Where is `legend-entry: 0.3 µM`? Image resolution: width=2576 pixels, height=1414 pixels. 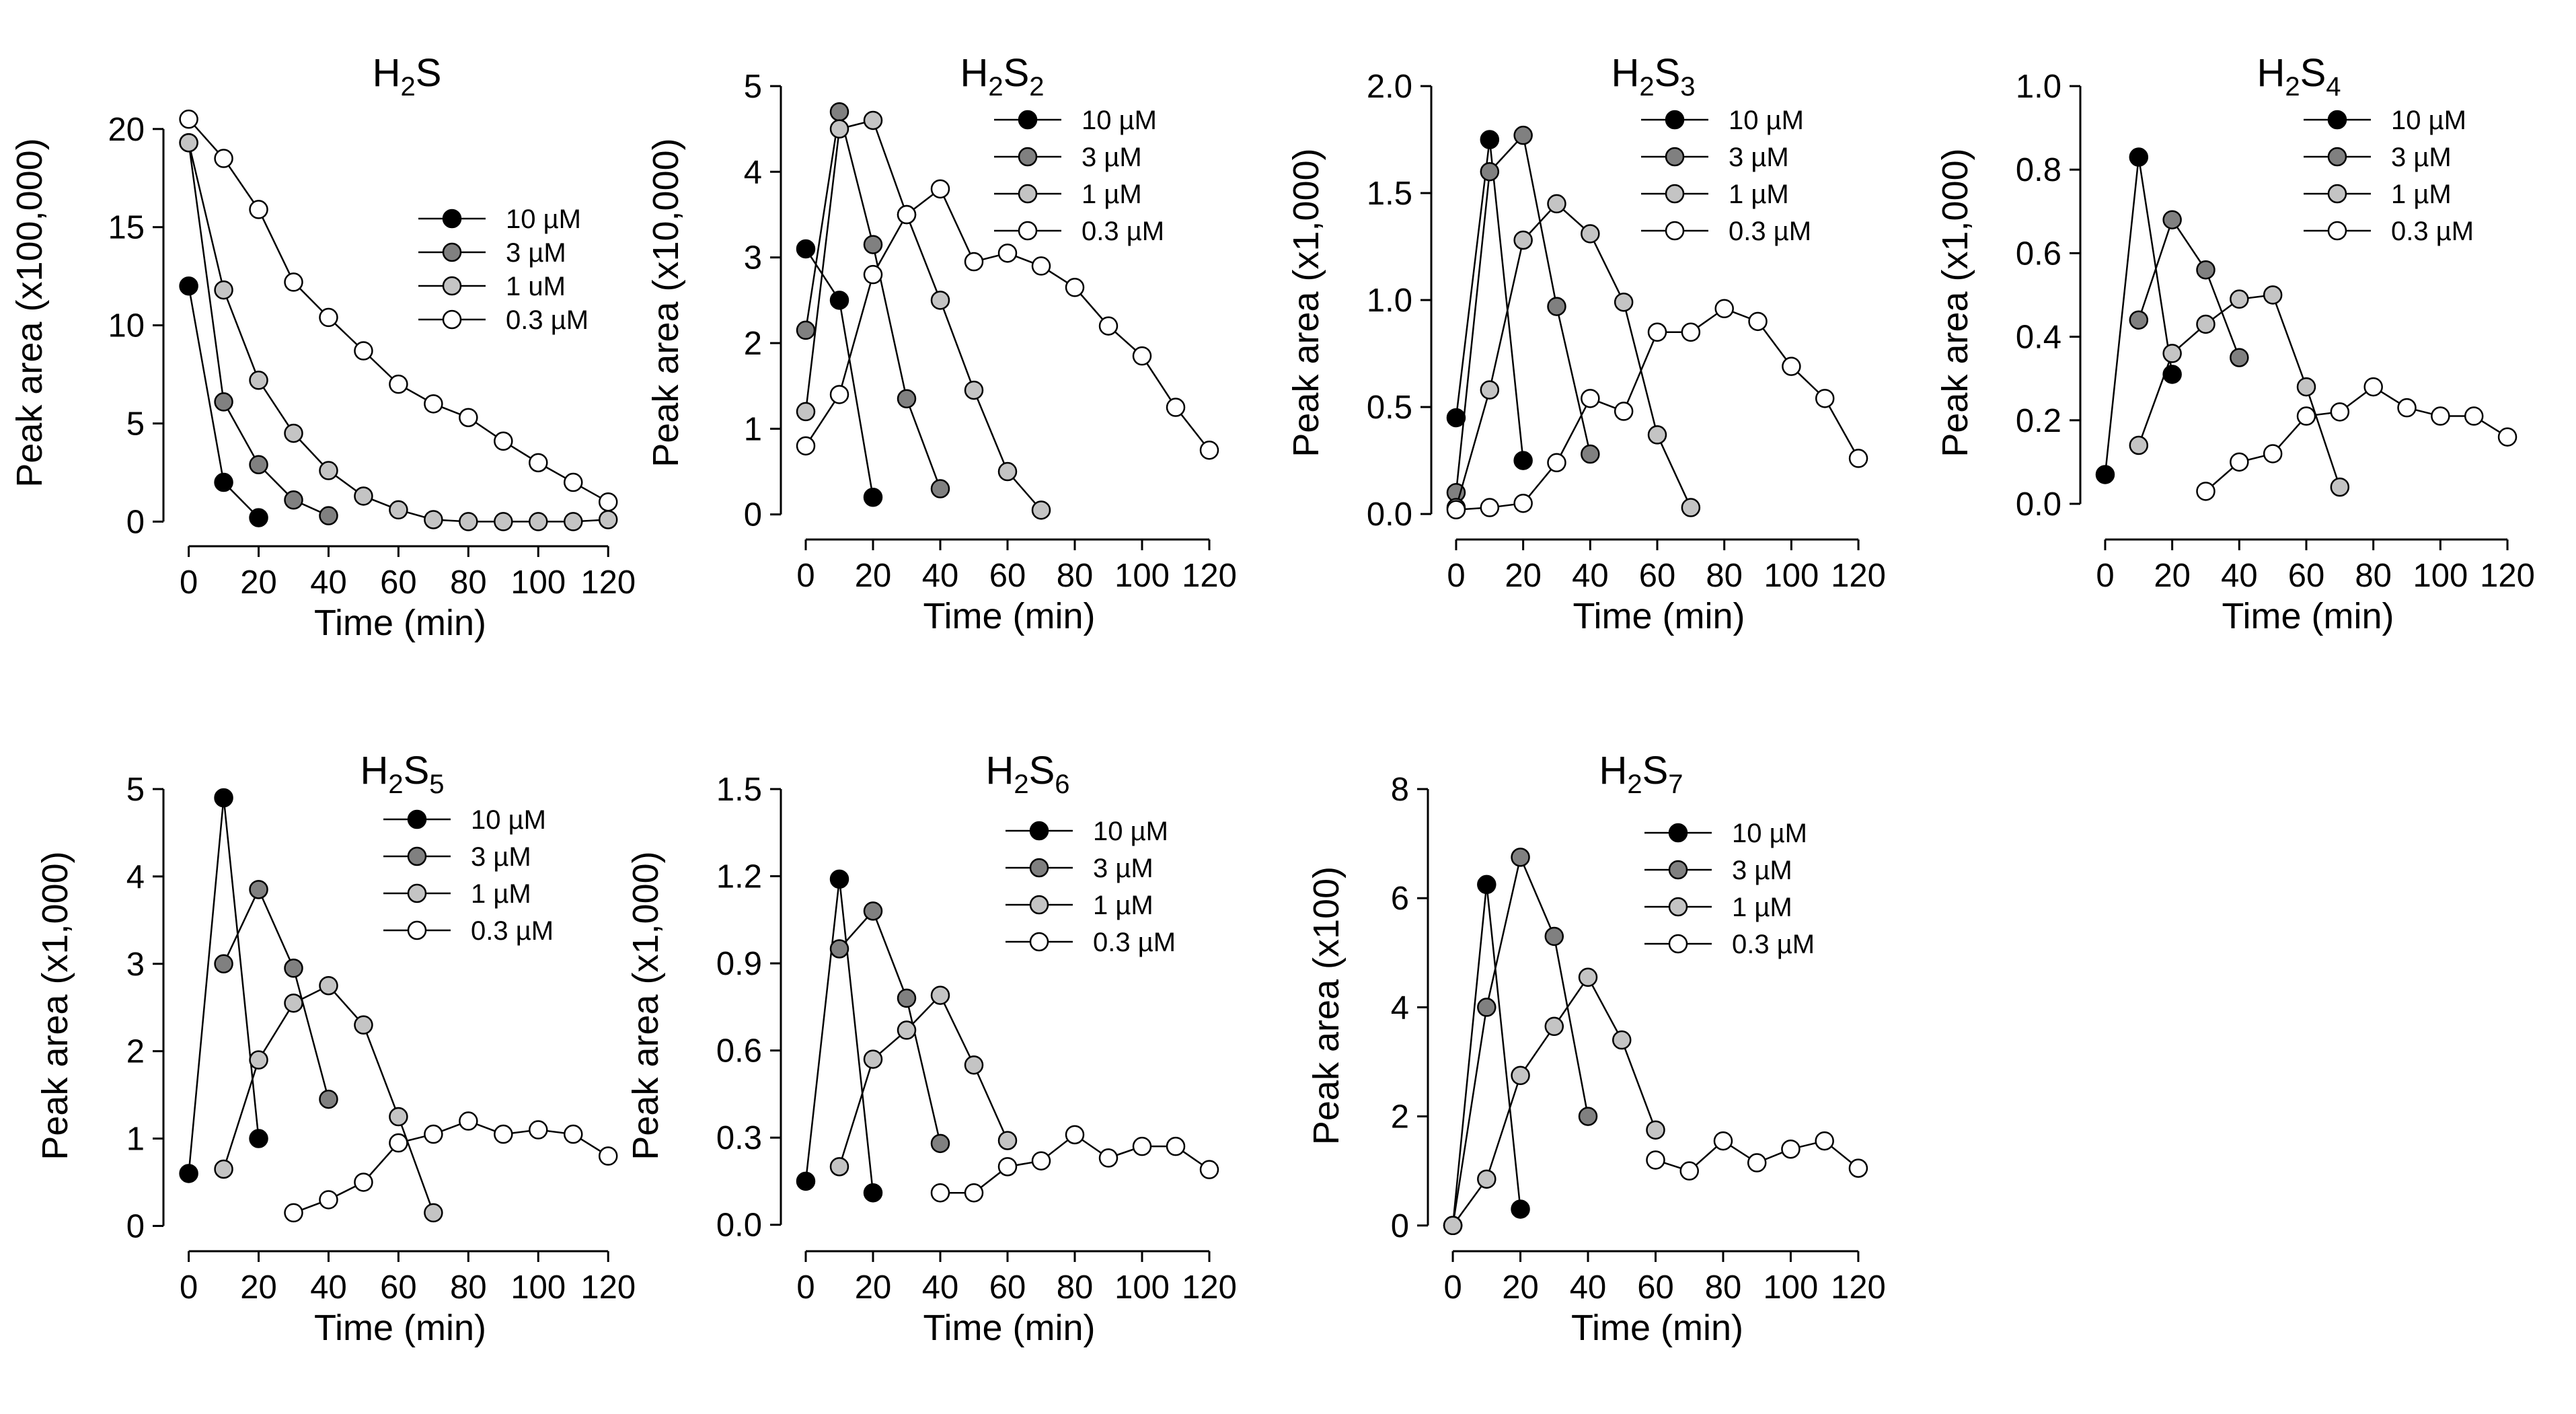 legend-entry: 0.3 µM is located at coordinates (1091, 942).